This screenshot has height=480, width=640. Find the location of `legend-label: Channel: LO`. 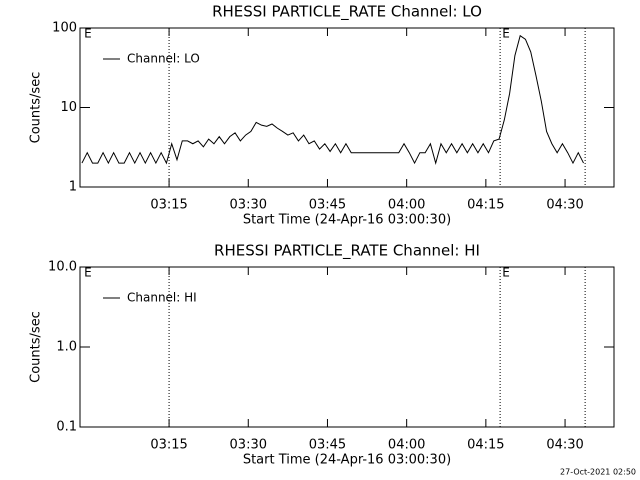

legend-label: Channel: LO is located at coordinates (163, 59).